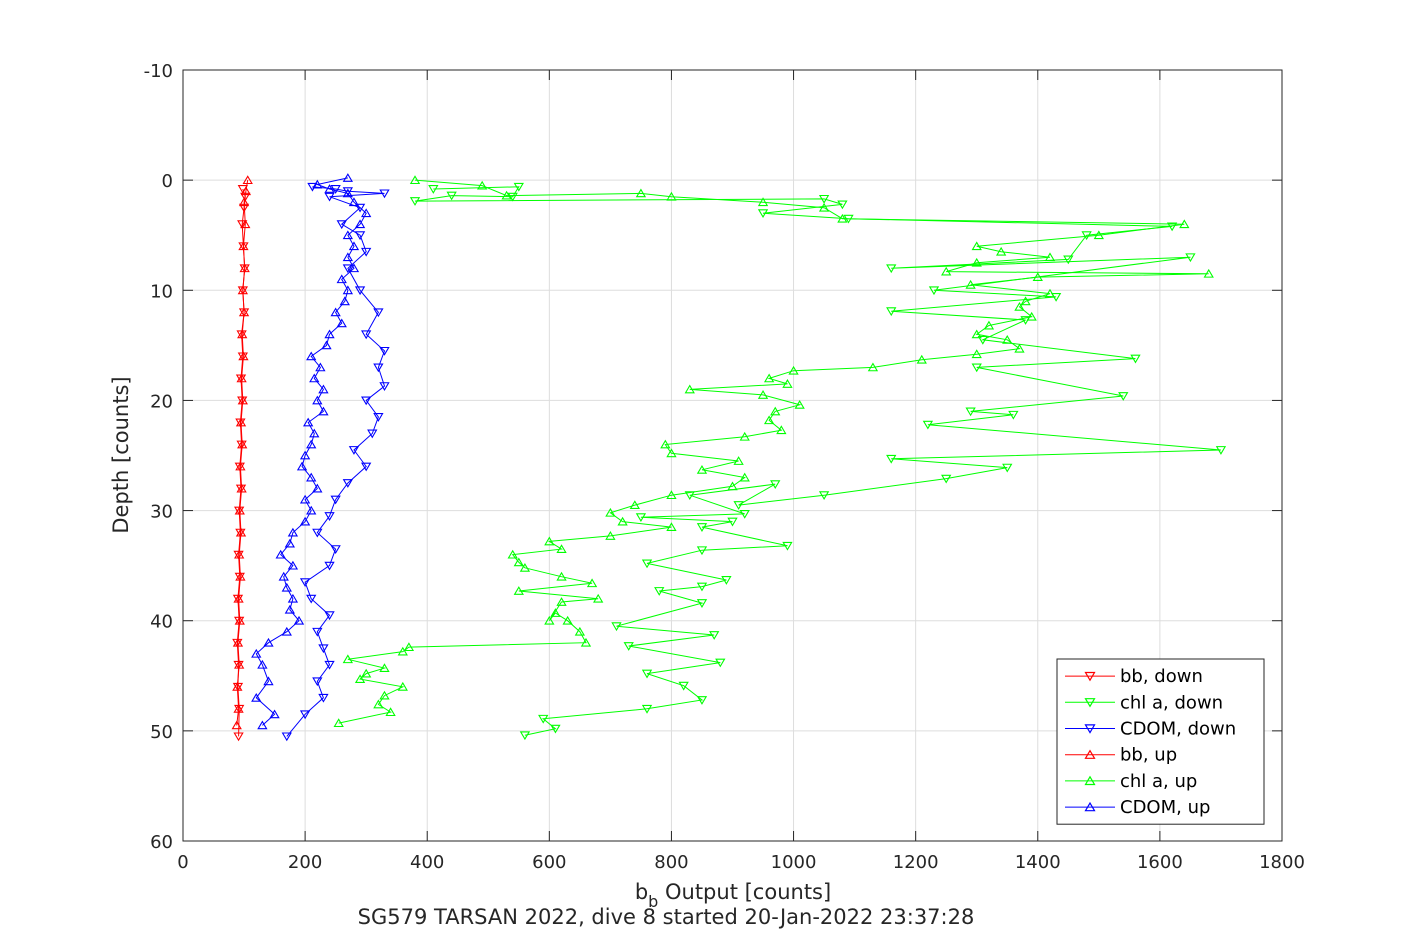 This screenshot has width=1417, height=945. I want to click on x-axis-label: bb Output [counts], so click(733, 895).